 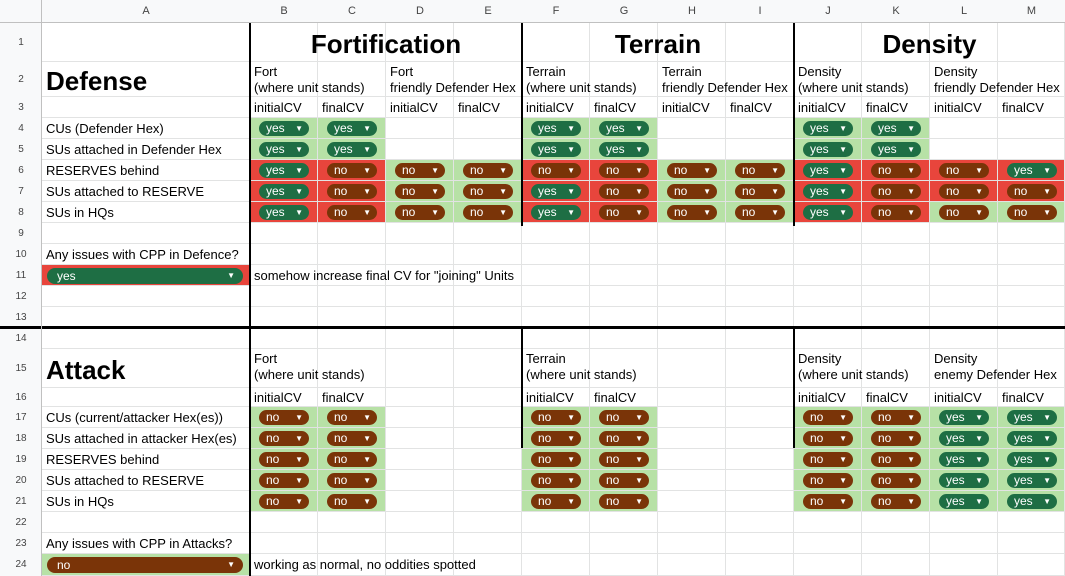 I want to click on column-header-m: M, so click(x=1031, y=11).